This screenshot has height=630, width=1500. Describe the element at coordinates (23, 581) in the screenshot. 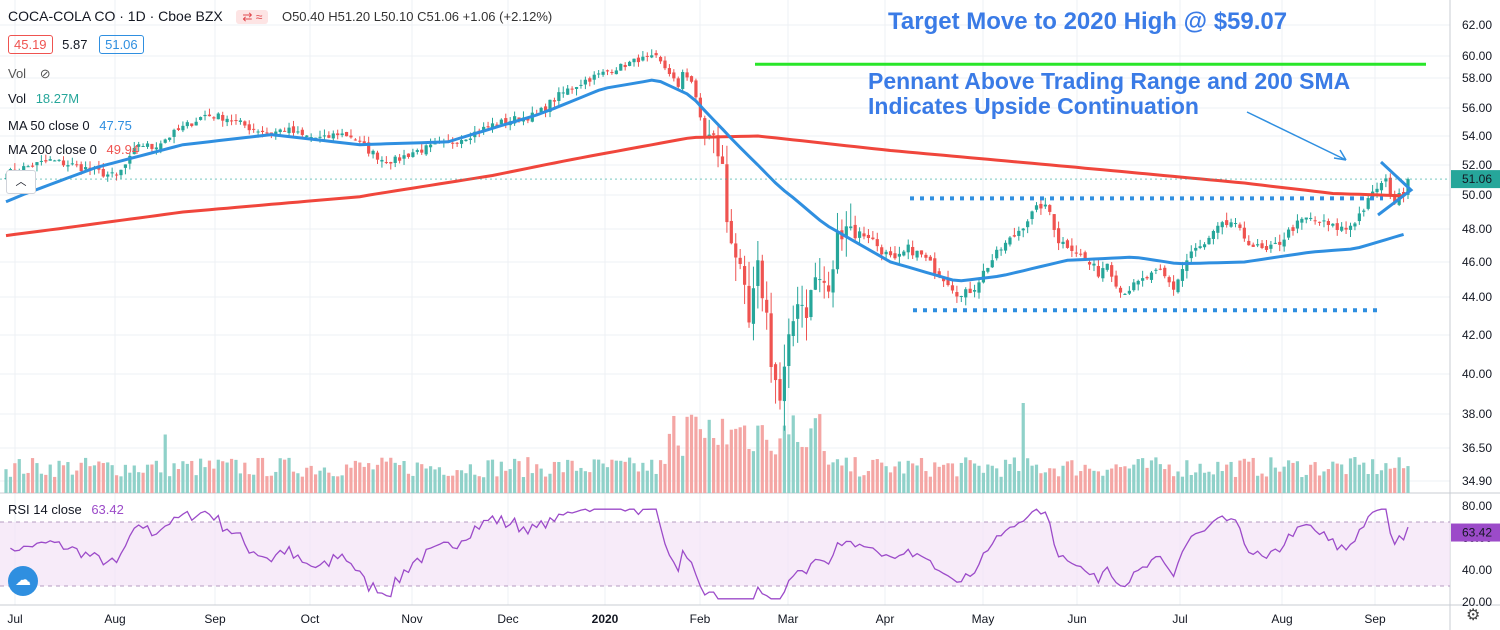

I see `tradingview-logo: ☁` at that location.